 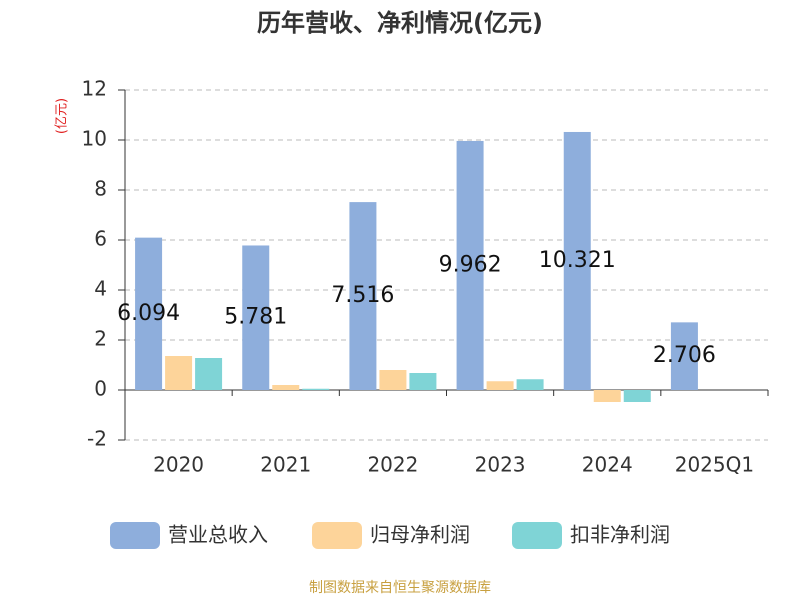 I want to click on legend-label: 扣非净利润, so click(x=620, y=535).